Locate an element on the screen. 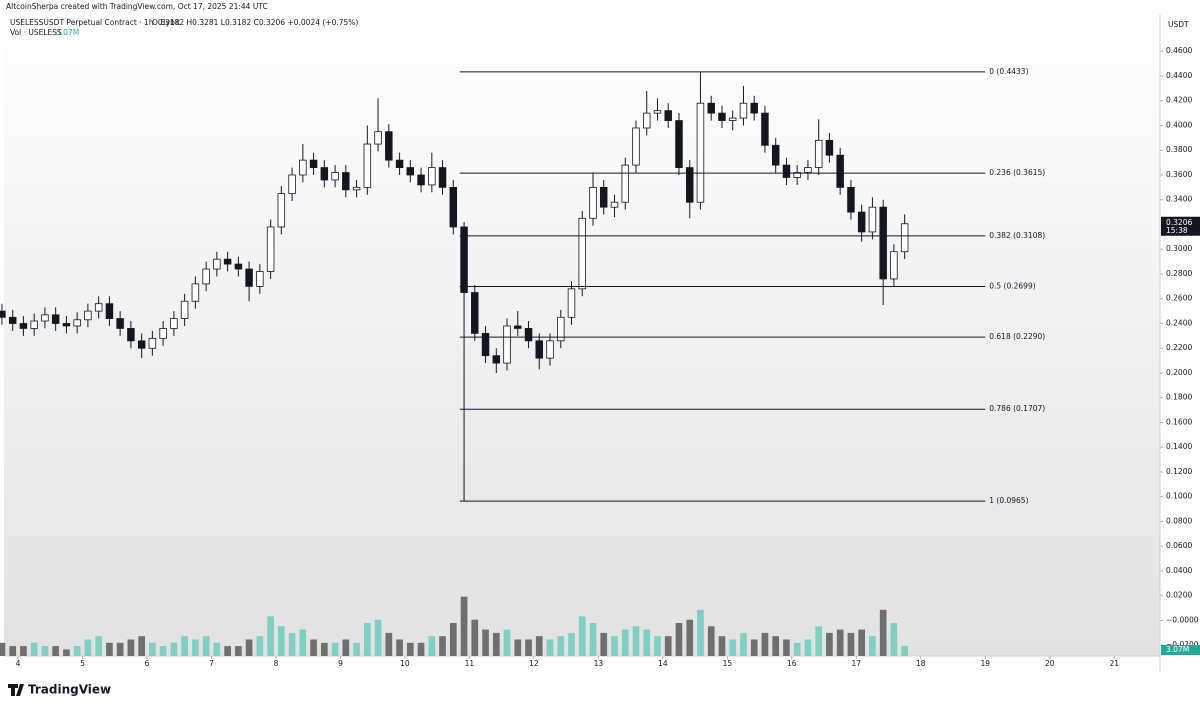 This screenshot has height=707, width=1200. logo-dot is located at coordinates (21, 686).